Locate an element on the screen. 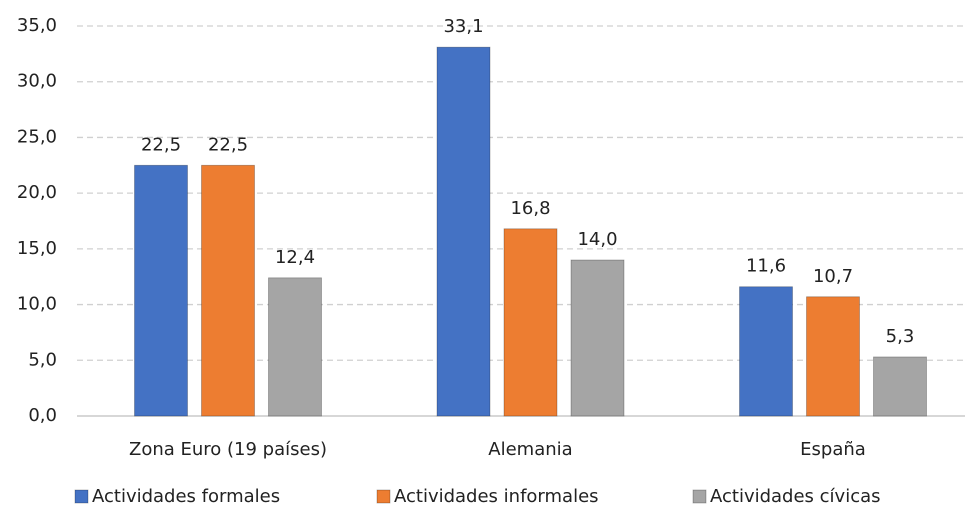 The image size is (970, 512). y-tick-label: 30,0 is located at coordinates (37, 81).